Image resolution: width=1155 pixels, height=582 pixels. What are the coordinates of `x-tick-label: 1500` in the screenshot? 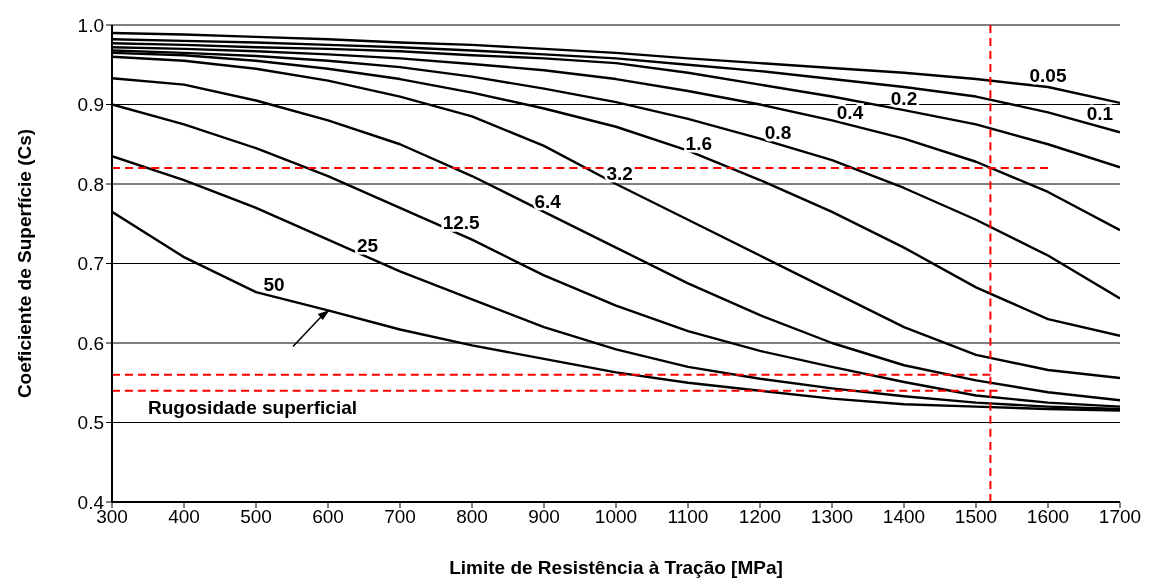 It's located at (976, 517).